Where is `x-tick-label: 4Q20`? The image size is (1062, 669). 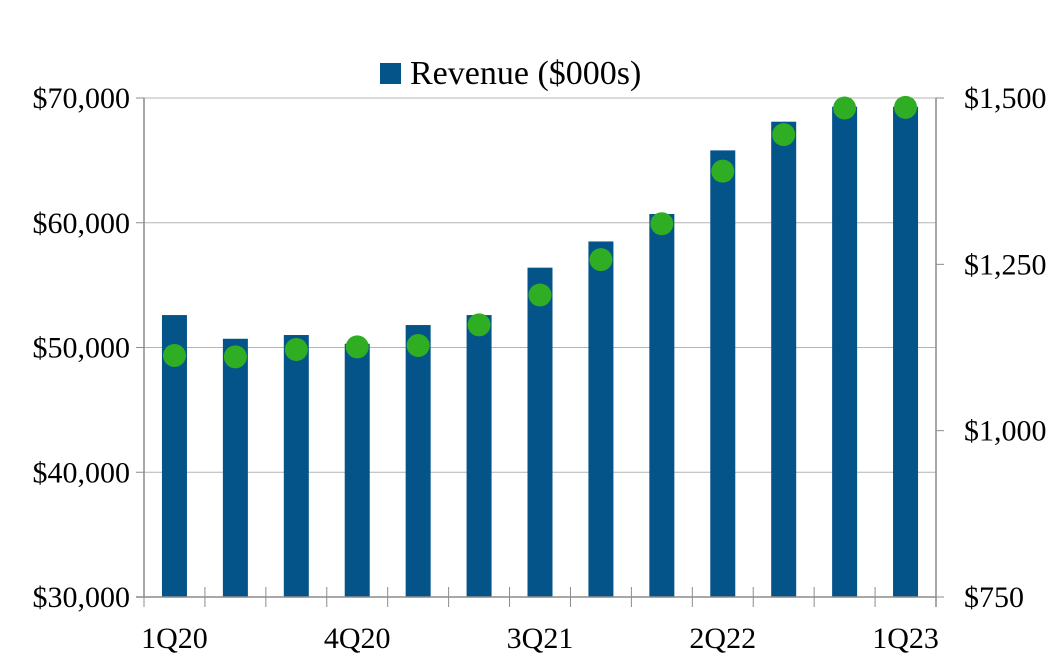
x-tick-label: 4Q20 is located at coordinates (357, 638).